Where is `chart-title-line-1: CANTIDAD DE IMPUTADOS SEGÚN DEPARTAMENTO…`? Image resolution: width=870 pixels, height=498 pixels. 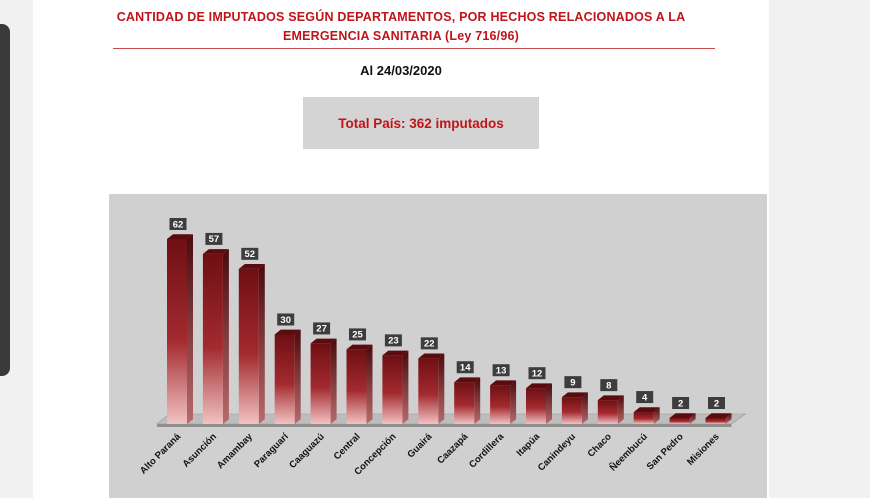
chart-title-line-1: CANTIDAD DE IMPUTADOS SEGÚN DEPARTAMENTO… is located at coordinates (401, 17).